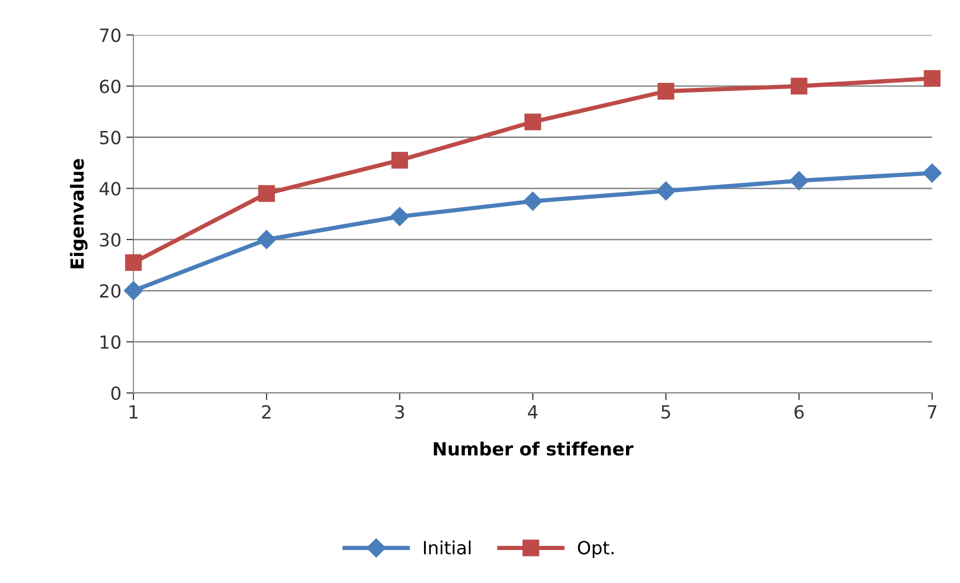 The height and width of the screenshot is (583, 960). Describe the element at coordinates (110, 137) in the screenshot. I see `y-tick-label: 50` at that location.